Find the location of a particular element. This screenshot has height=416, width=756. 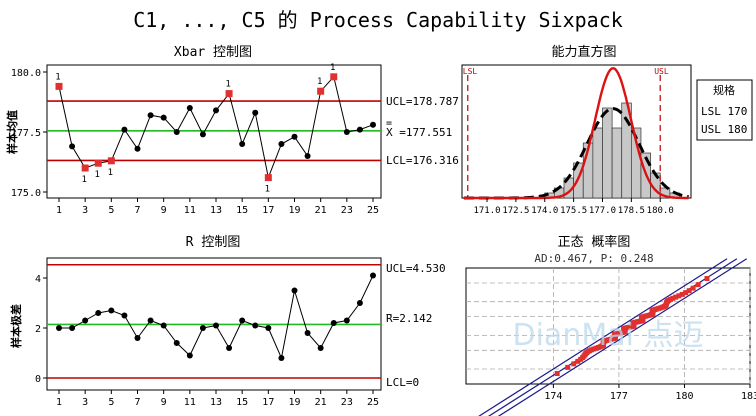

spec-legend-lsl: LSL 170 is located at coordinates (724, 111).